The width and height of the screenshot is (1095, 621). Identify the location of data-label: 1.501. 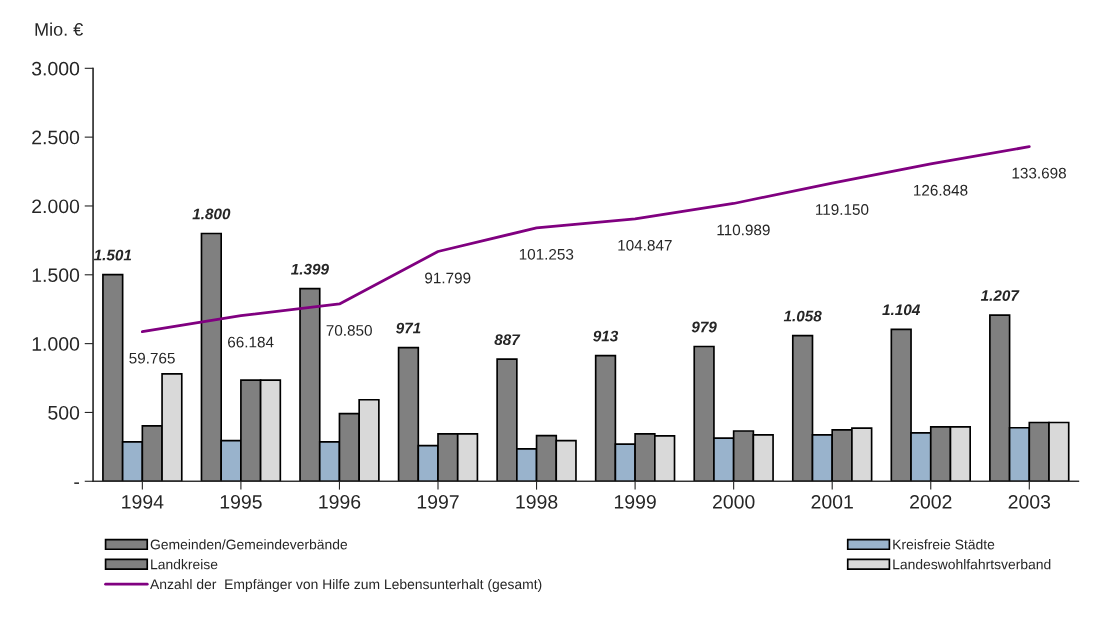
(112, 255).